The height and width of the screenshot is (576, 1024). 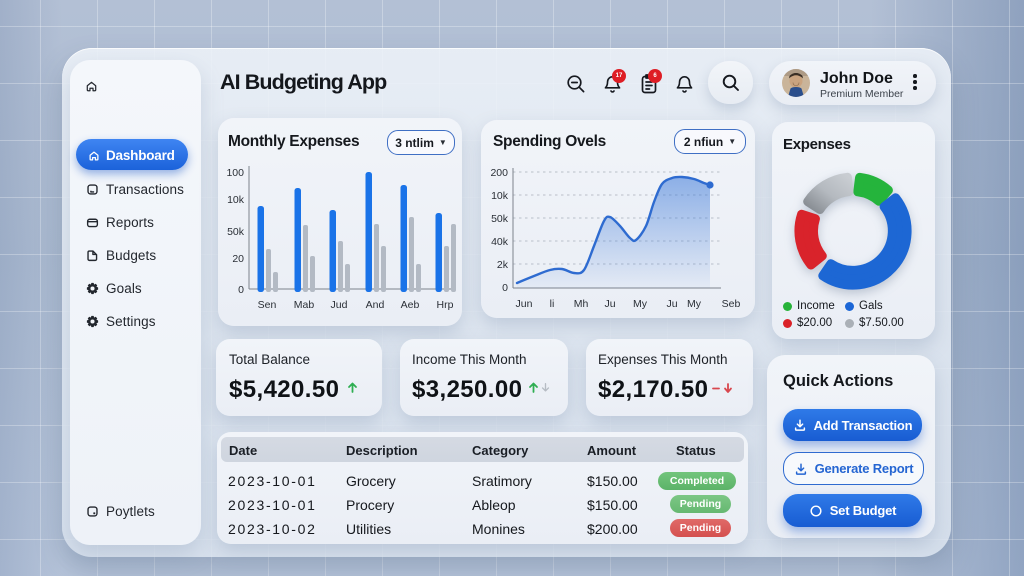 I want to click on svg-text: Mh, so click(x=581, y=304).